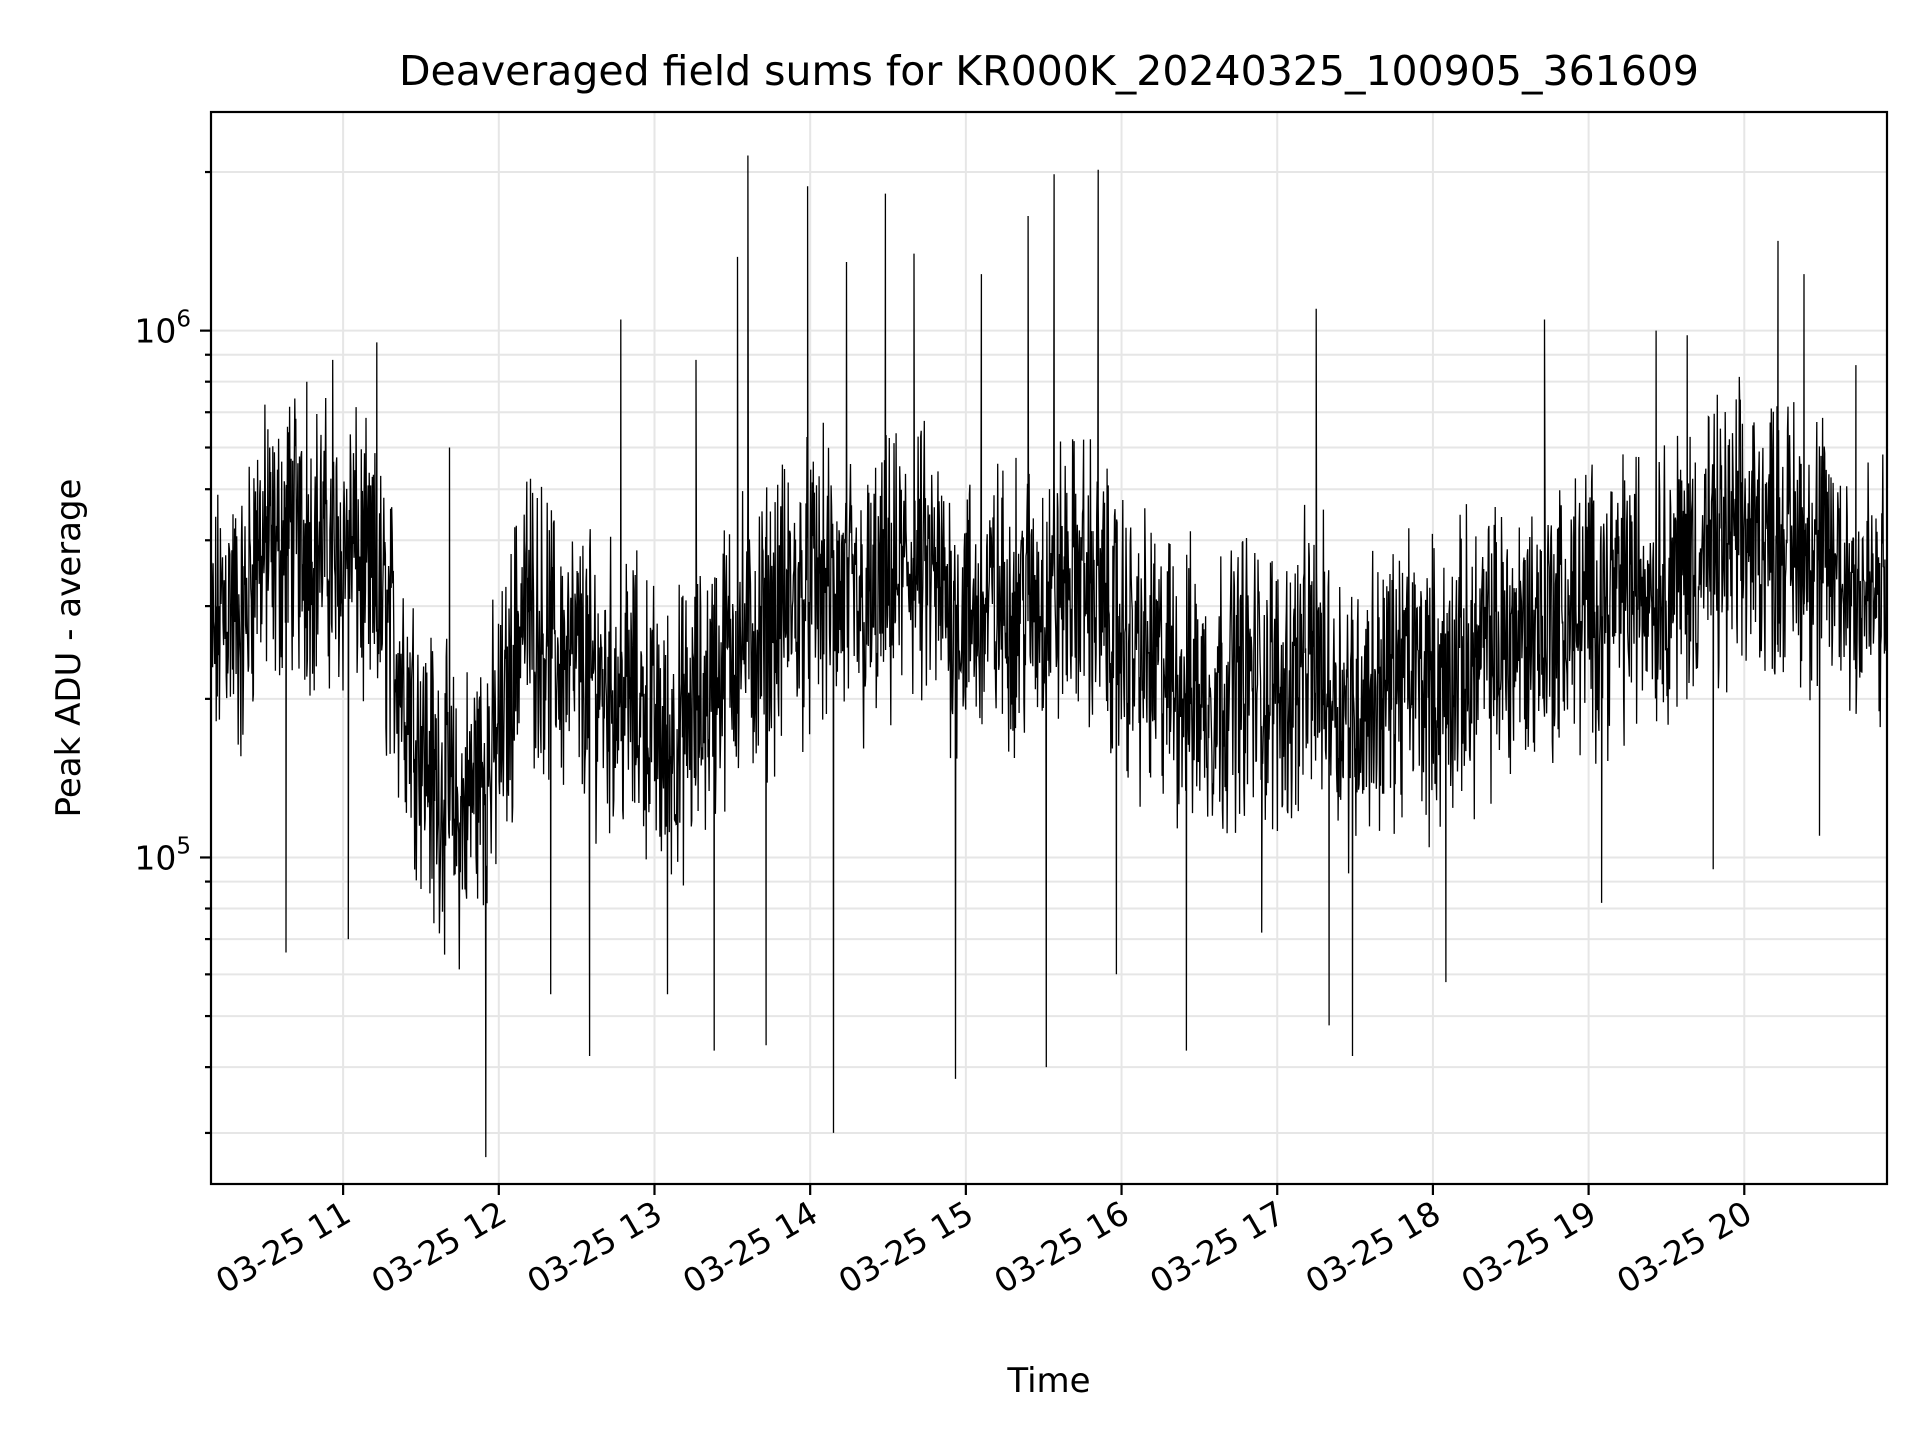 The image size is (1920, 1440). What do you see at coordinates (594, 1247) in the screenshot?
I see `x-tick-label: 03-25 13` at bounding box center [594, 1247].